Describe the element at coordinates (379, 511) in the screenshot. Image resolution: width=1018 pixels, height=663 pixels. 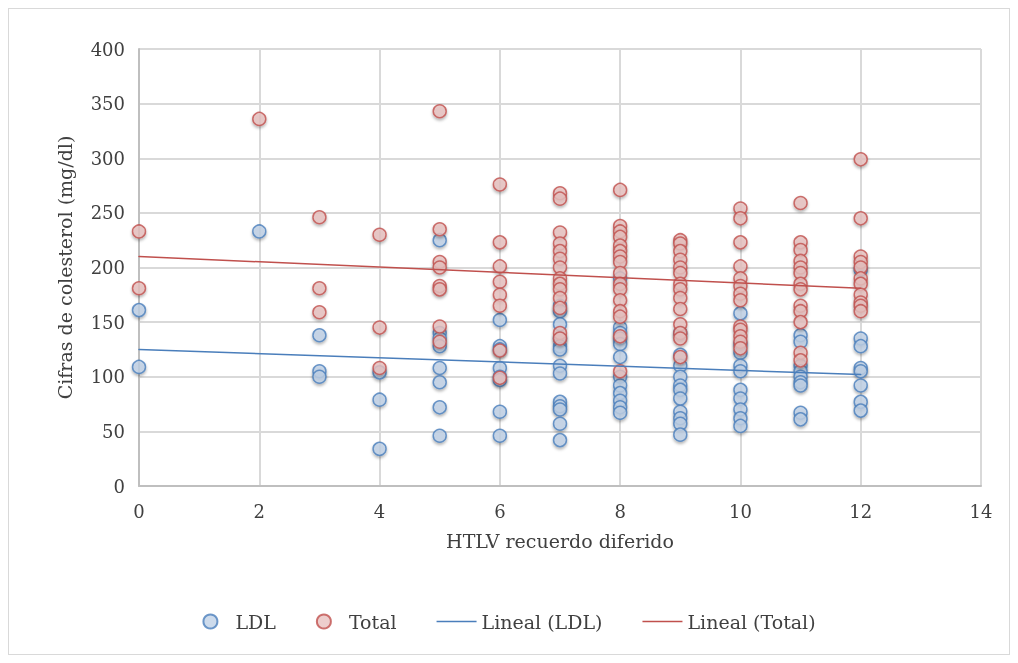
I see `x-tick-label: 4` at that location.